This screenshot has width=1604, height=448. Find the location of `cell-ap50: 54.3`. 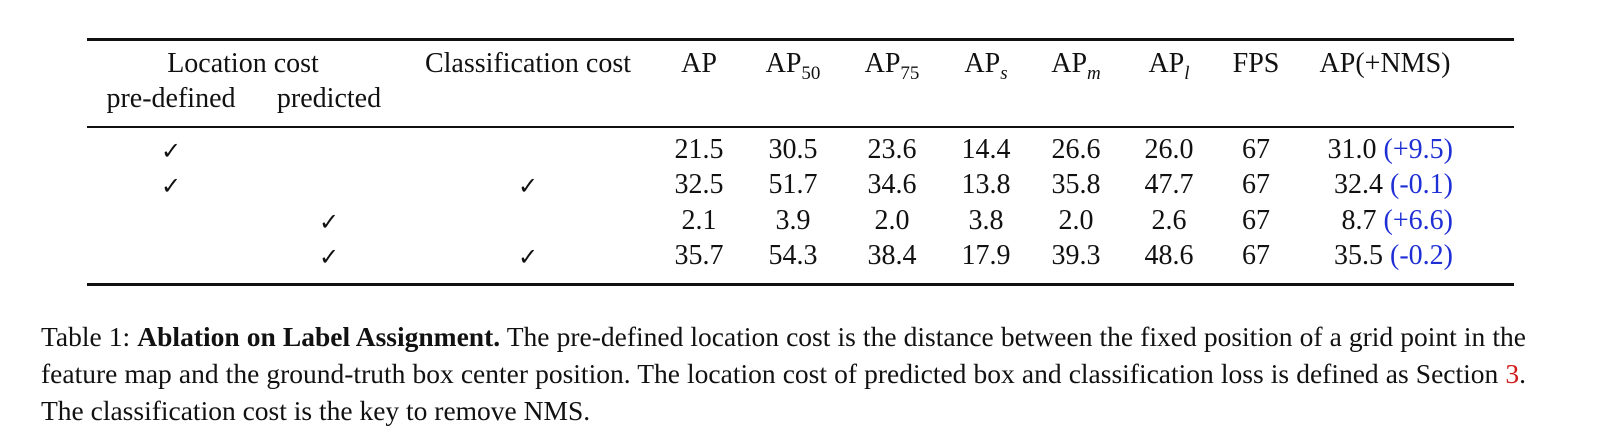

cell-ap50: 54.3 is located at coordinates (793, 255).